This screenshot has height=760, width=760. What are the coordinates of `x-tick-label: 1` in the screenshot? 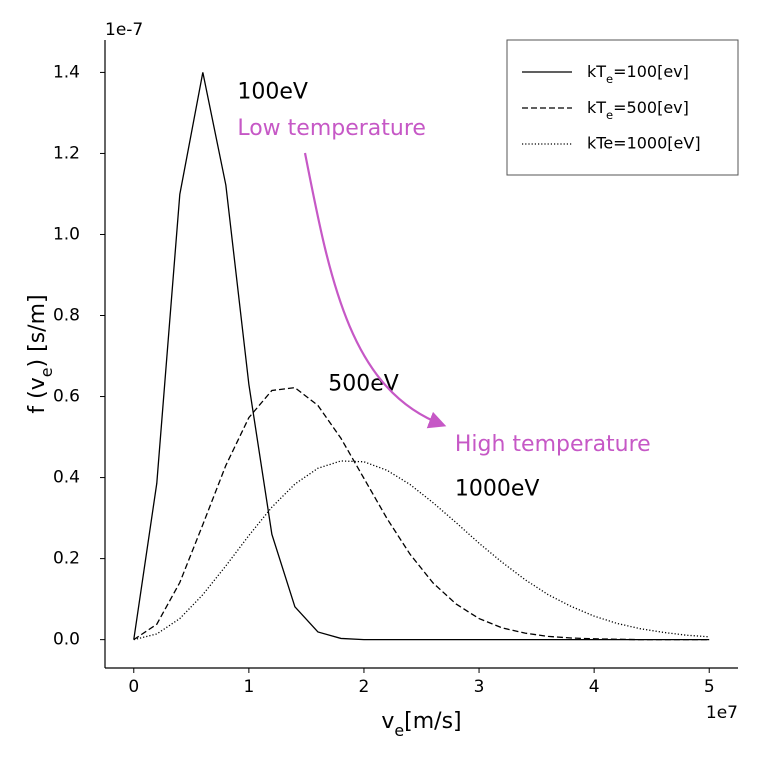 It's located at (248, 687).